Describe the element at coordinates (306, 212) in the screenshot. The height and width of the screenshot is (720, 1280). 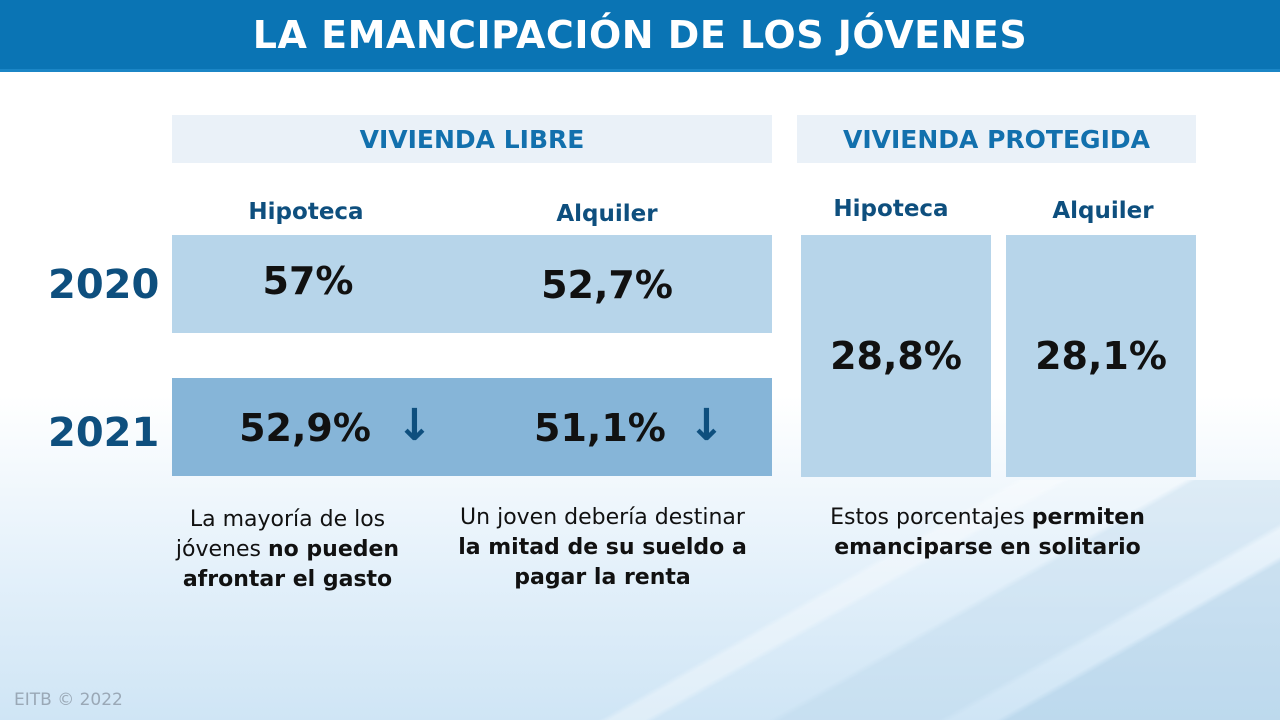
I see `column-header-libre-hipoteca: Hipoteca` at that location.